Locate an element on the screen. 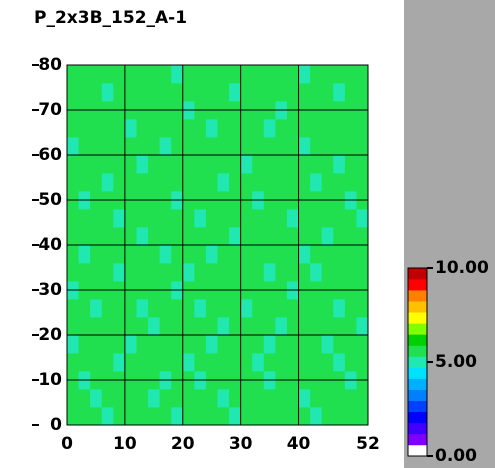 This screenshot has width=495, height=468. chart-title: P_2x3B_152_A-1 is located at coordinates (110, 18).